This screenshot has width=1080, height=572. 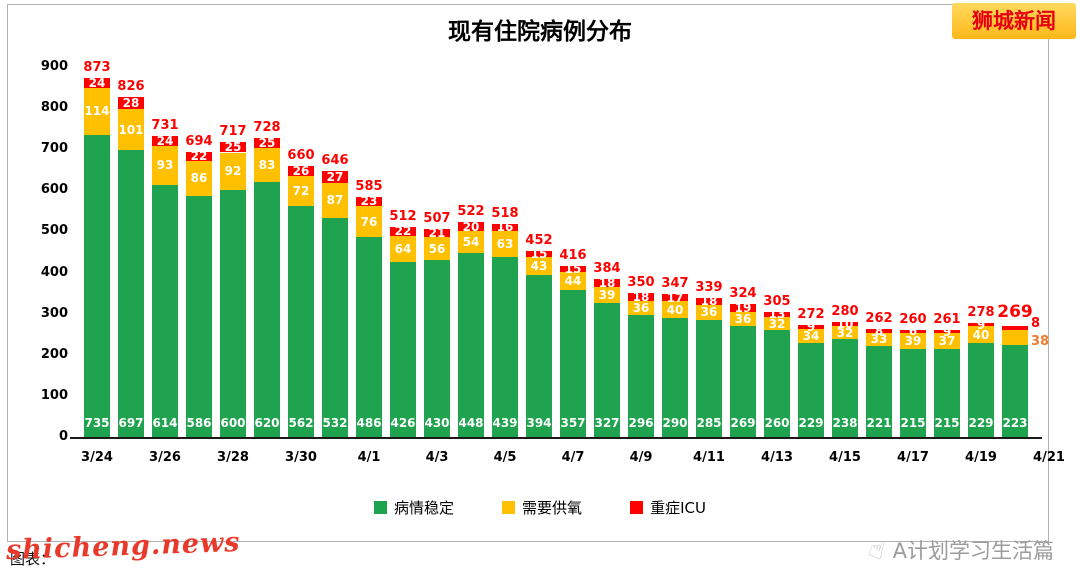 I want to click on bar-total-label: 324, so click(x=743, y=293).